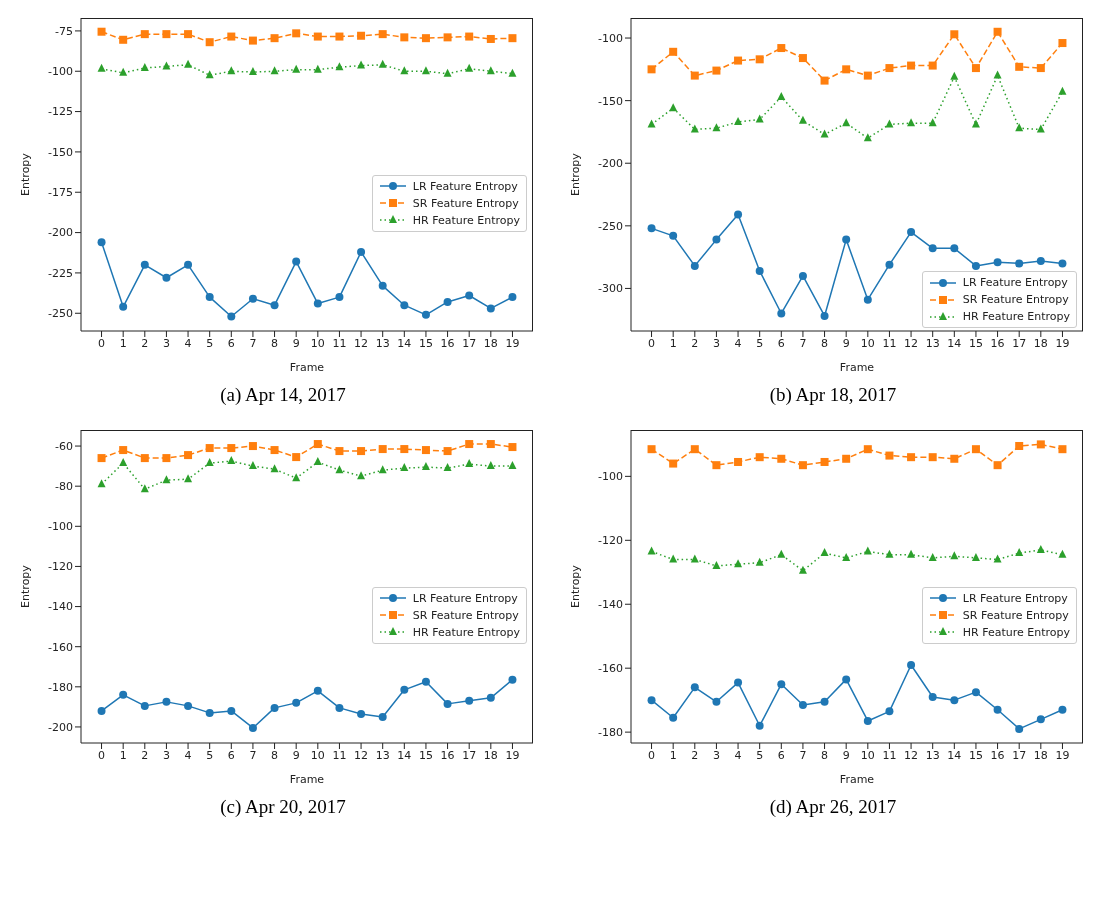  I want to click on y-tick-label: -150, so click(610, 101).